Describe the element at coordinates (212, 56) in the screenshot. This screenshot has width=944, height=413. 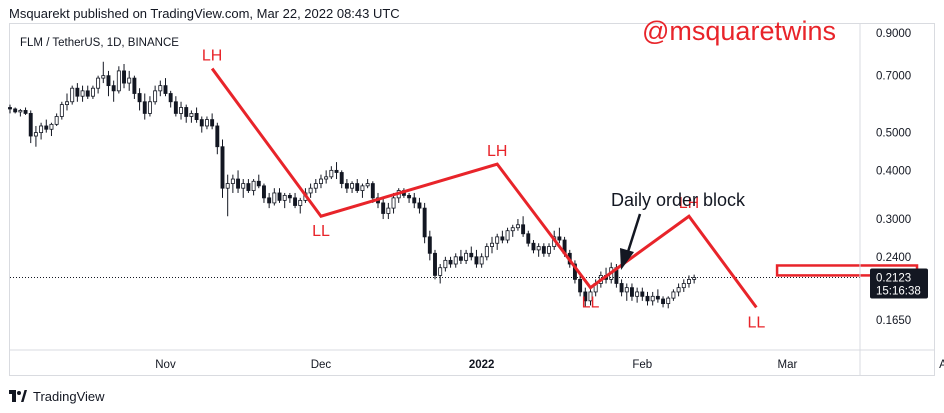
I see `swing-label: LH` at that location.